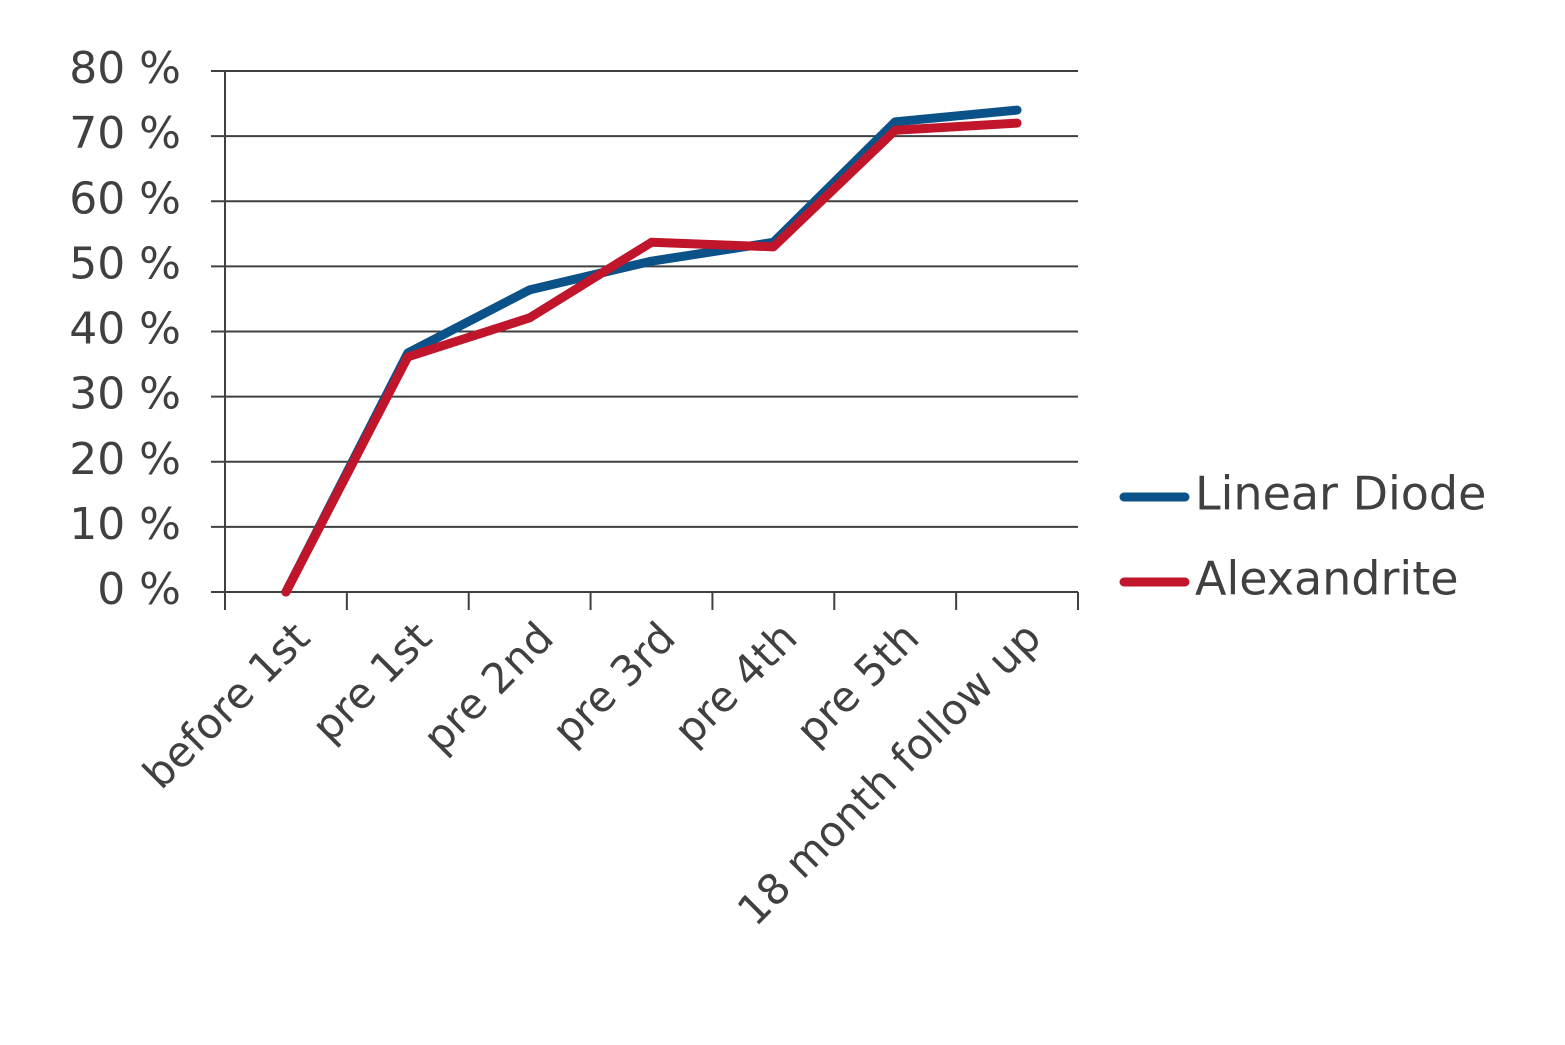 The width and height of the screenshot is (1565, 1045). Describe the element at coordinates (125, 68) in the screenshot. I see `y-tick-label: 80 %` at that location.